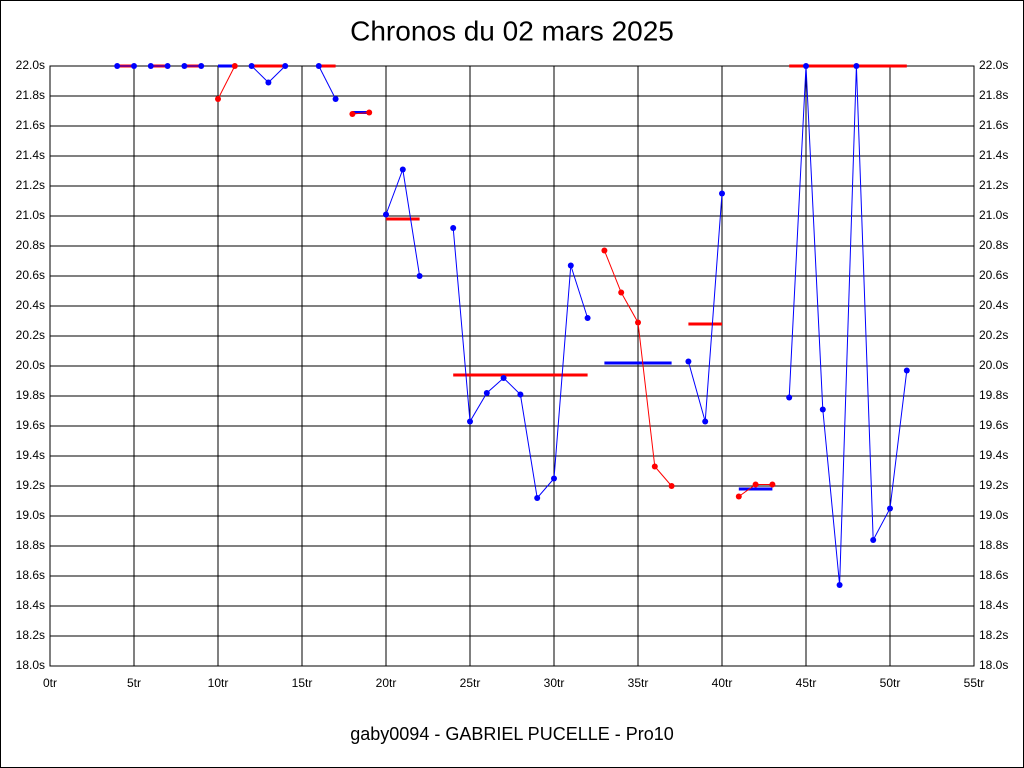 The width and height of the screenshot is (1024, 768). What do you see at coordinates (30, 575) in the screenshot?
I see `y-tick-label: 18.6s` at bounding box center [30, 575].